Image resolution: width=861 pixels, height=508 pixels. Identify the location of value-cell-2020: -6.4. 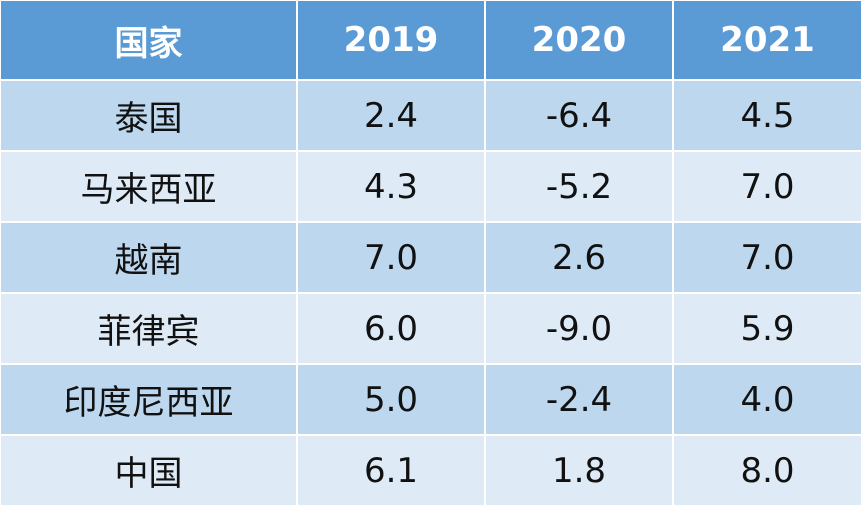
(580, 116).